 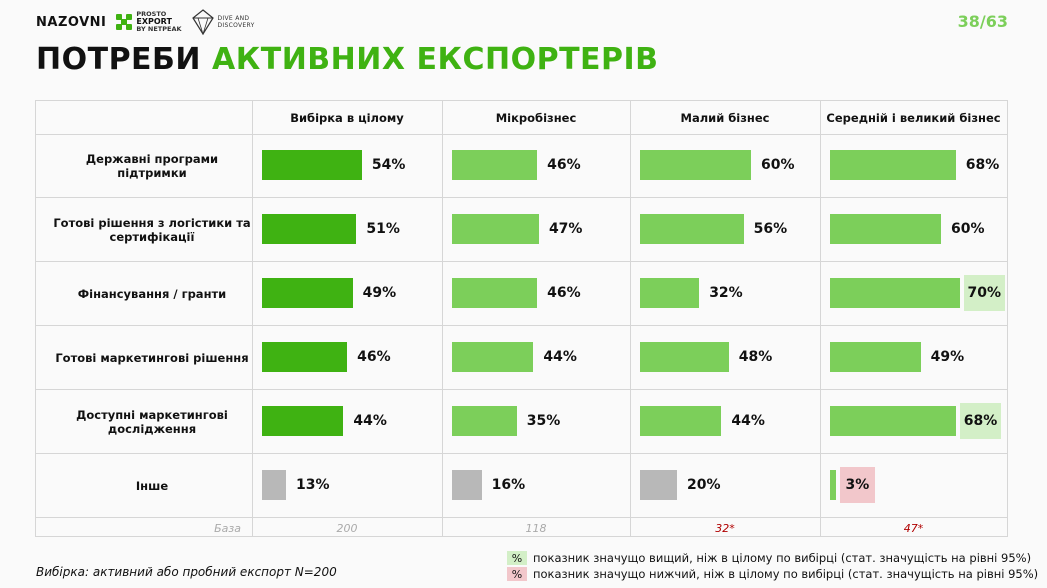 I want to click on dive-logo-line2: DISCOVERY, so click(x=236, y=25).